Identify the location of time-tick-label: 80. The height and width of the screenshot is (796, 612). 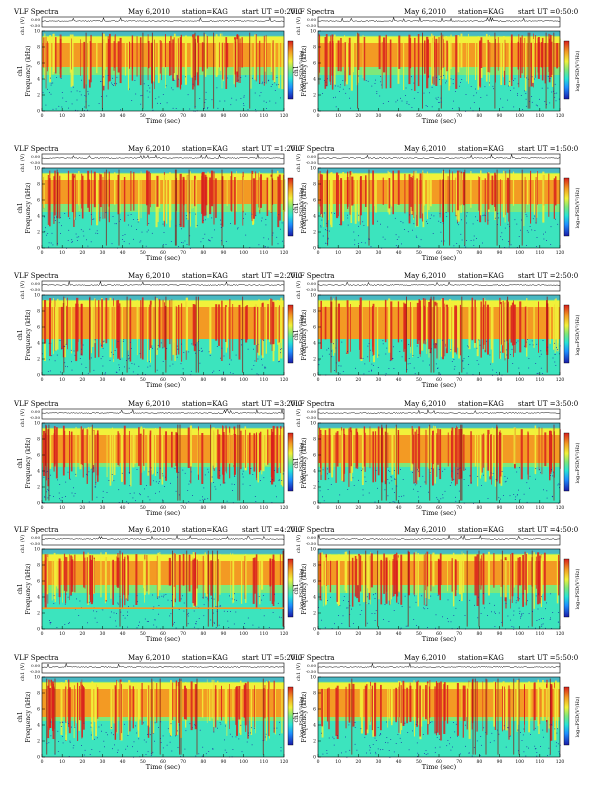
(479, 116).